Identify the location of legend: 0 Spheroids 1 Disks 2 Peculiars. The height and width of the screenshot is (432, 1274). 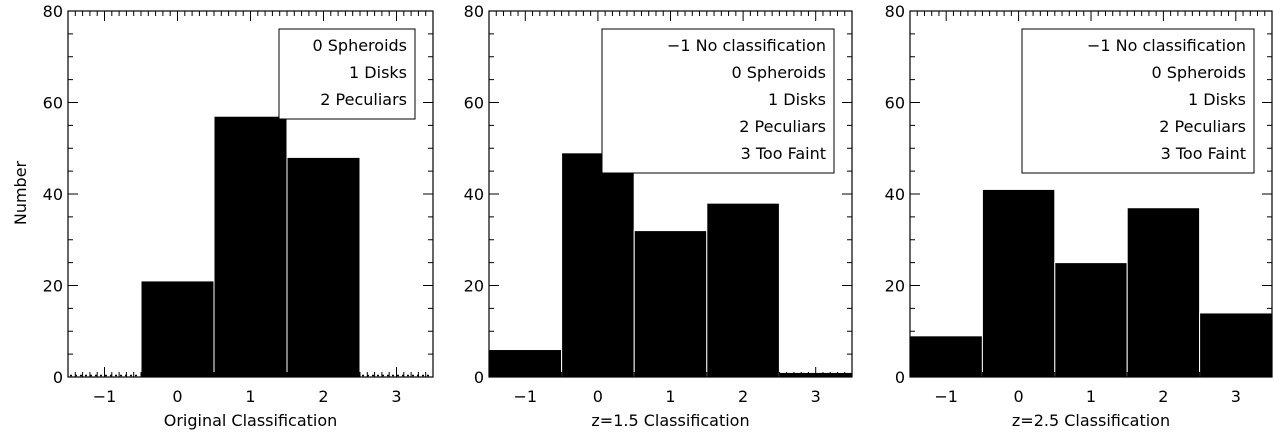
(347, 74).